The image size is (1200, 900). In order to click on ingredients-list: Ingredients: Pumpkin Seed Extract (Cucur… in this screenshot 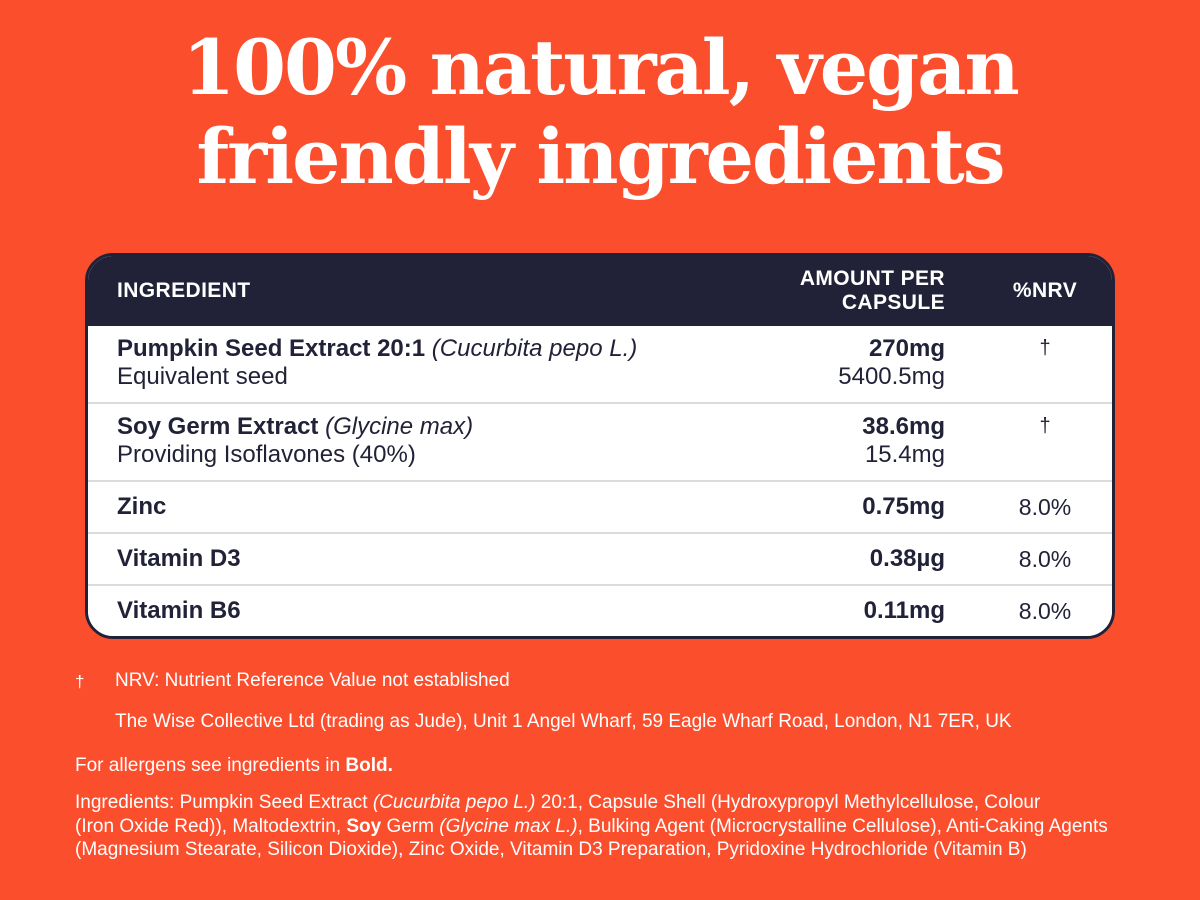, I will do `click(591, 826)`.